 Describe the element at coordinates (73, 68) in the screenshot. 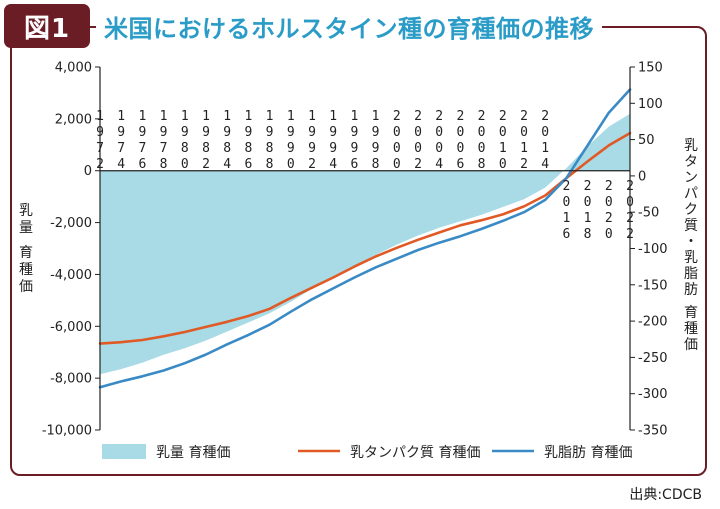

I see `left-tick-label: 4,000` at that location.